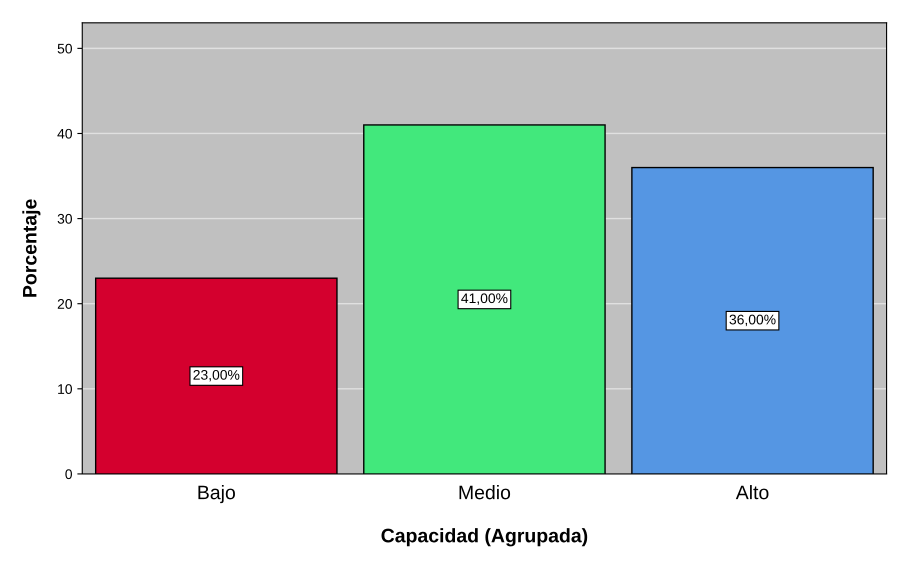 The image size is (914, 571). Describe the element at coordinates (31, 248) in the screenshot. I see `y-axis-title: Porcentaje` at that location.